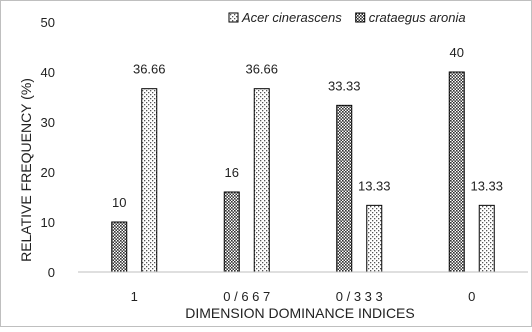 The width and height of the screenshot is (532, 332). What do you see at coordinates (51, 272) in the screenshot?
I see `y-tick-label: 0` at bounding box center [51, 272].